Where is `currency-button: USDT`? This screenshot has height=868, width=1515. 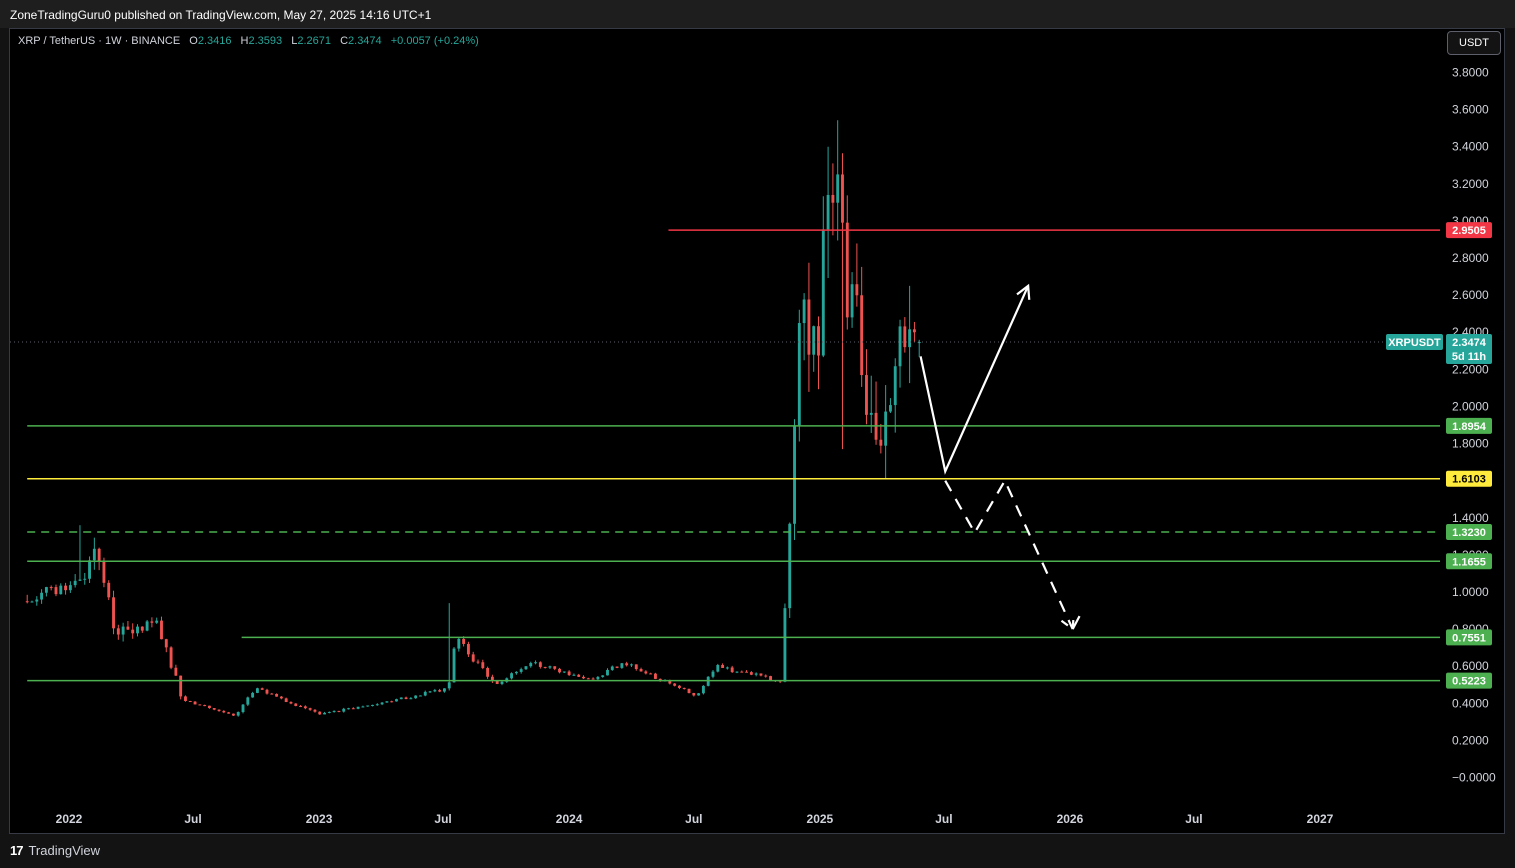
currency-button: USDT is located at coordinates (1474, 43).